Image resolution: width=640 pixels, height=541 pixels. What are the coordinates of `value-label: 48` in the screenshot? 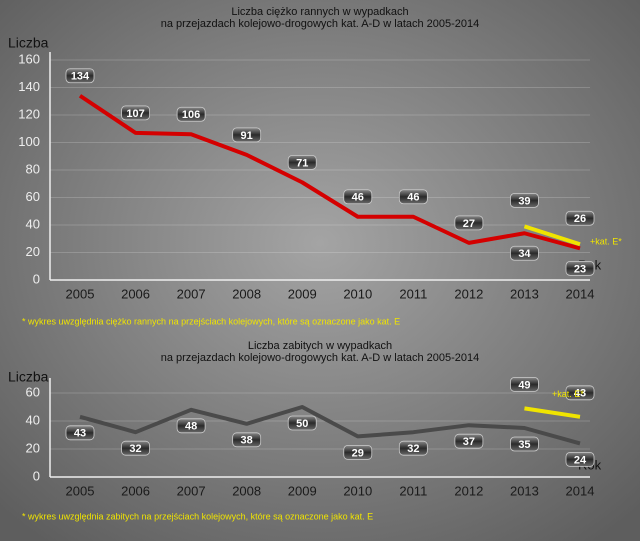 It's located at (191, 427).